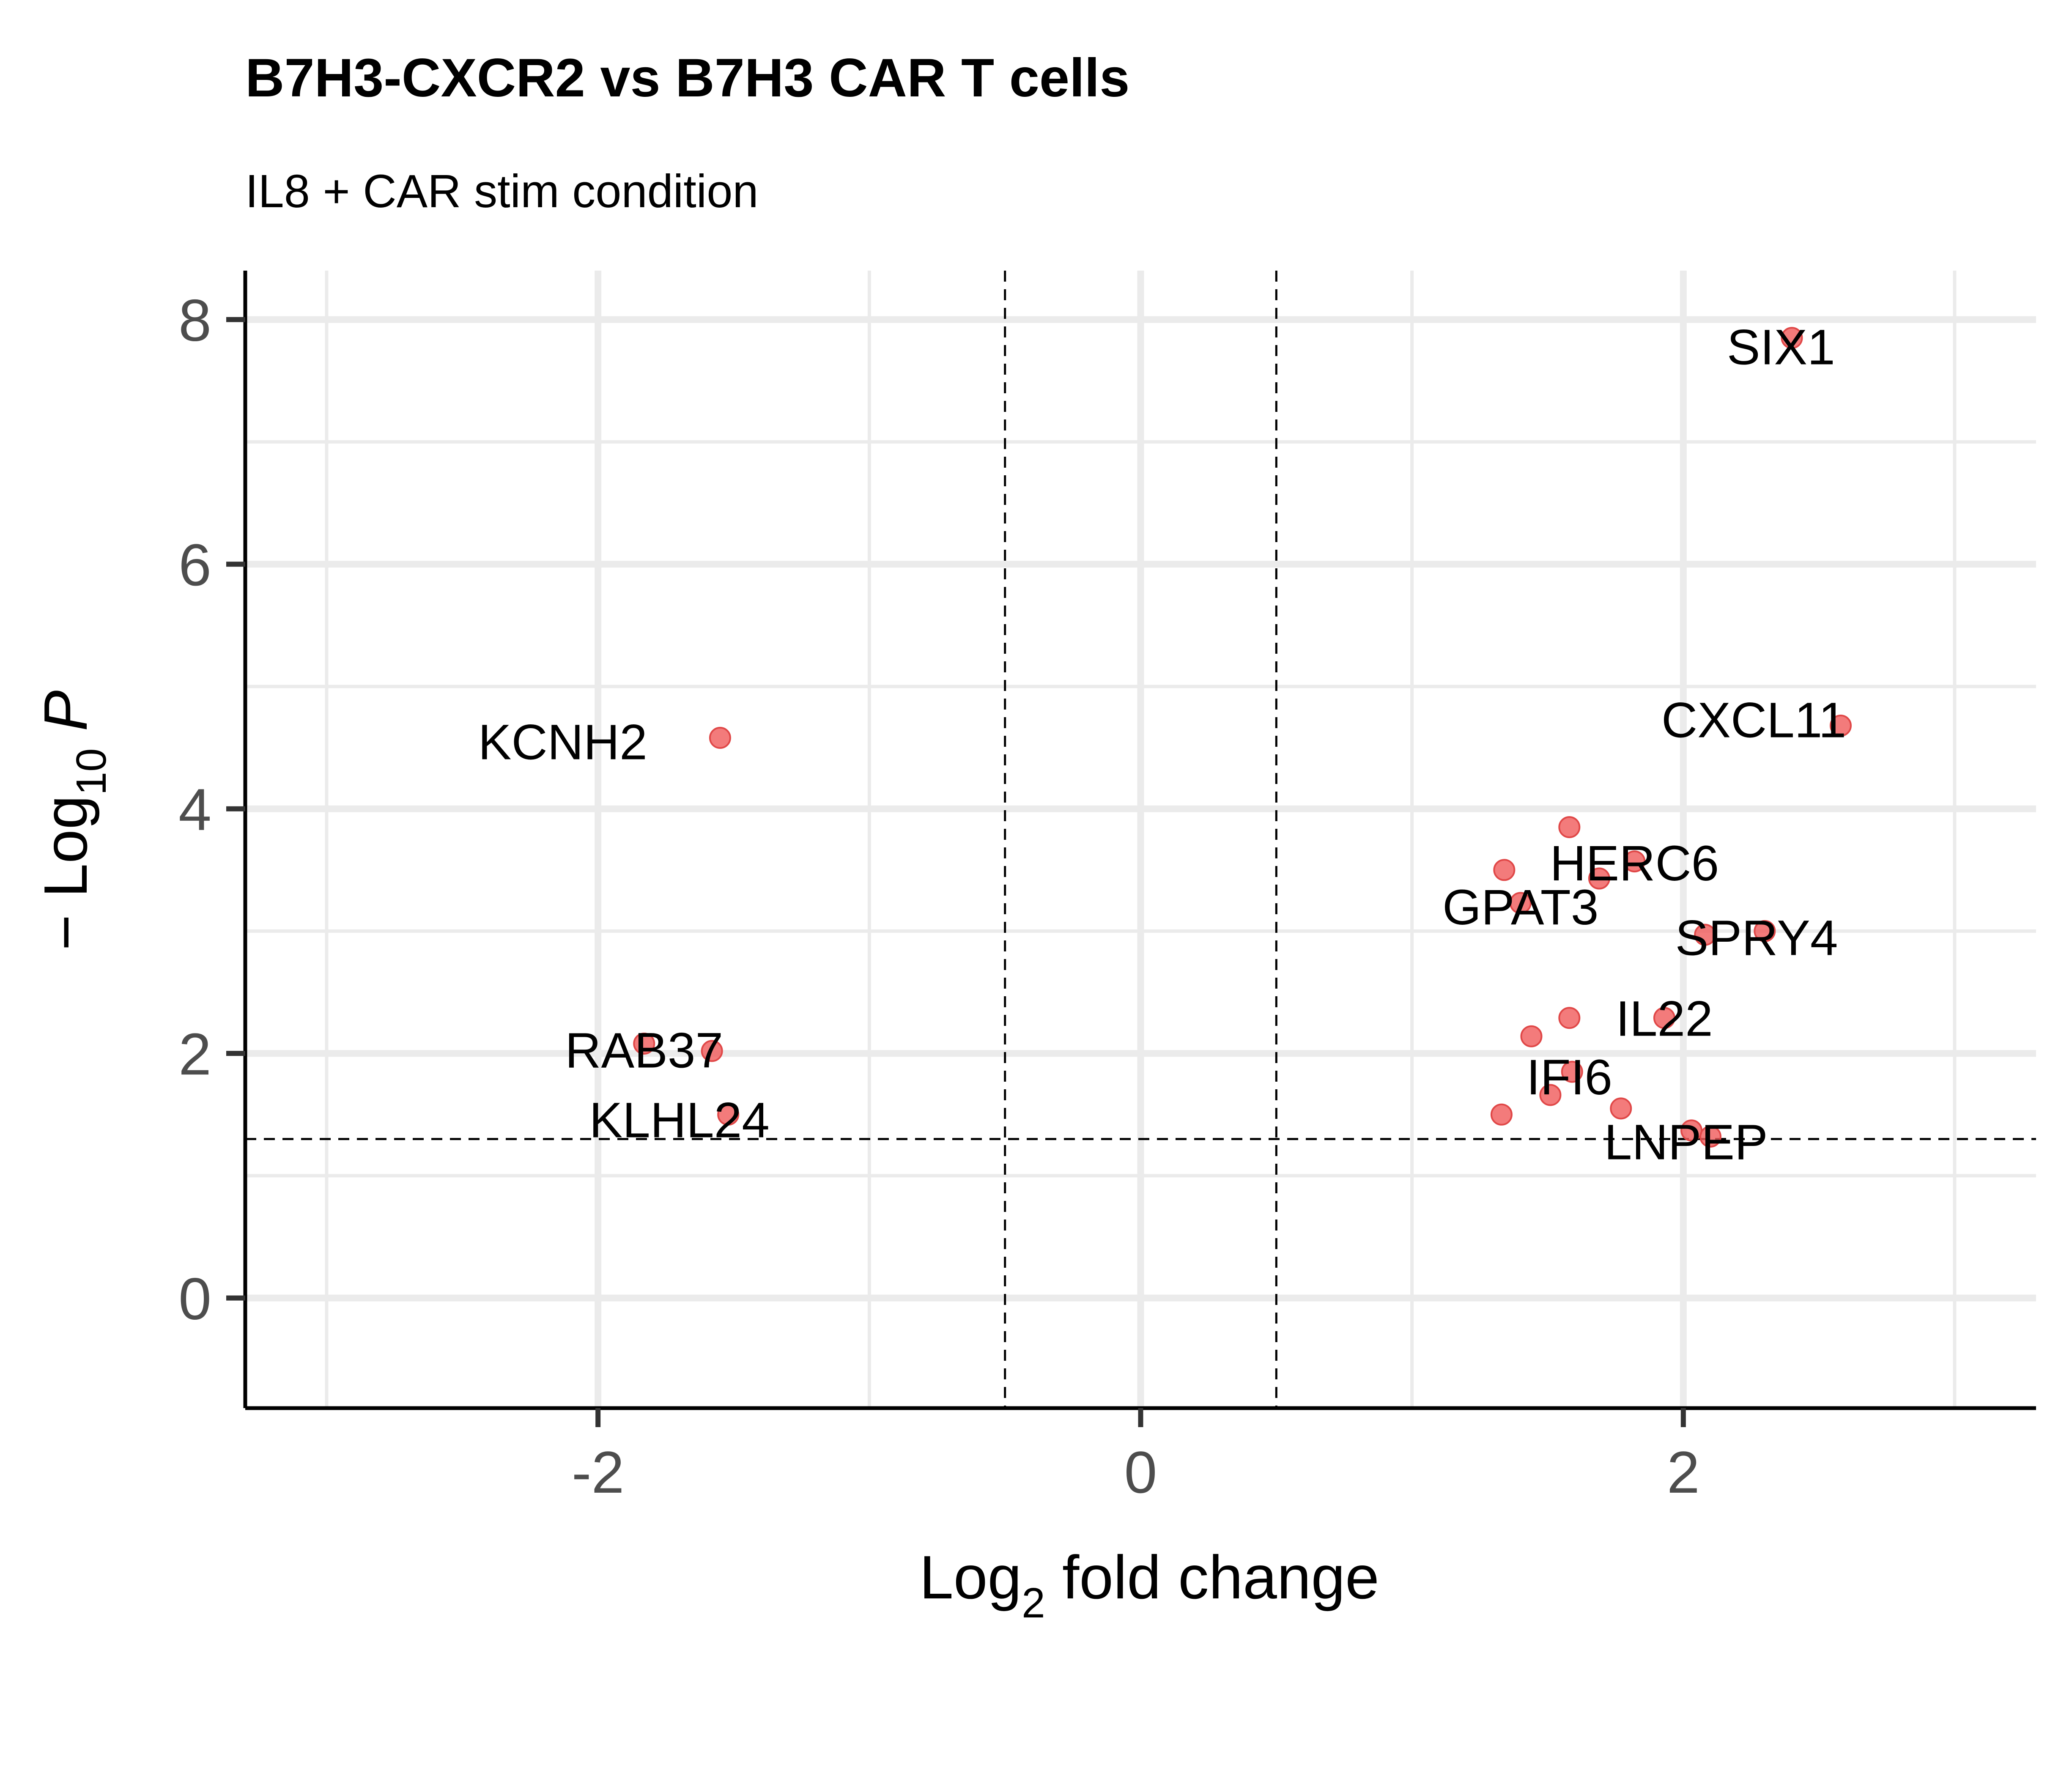 This screenshot has height=1776, width=2072. What do you see at coordinates (1140, 1472) in the screenshot?
I see `x-tick-label: 0` at bounding box center [1140, 1472].